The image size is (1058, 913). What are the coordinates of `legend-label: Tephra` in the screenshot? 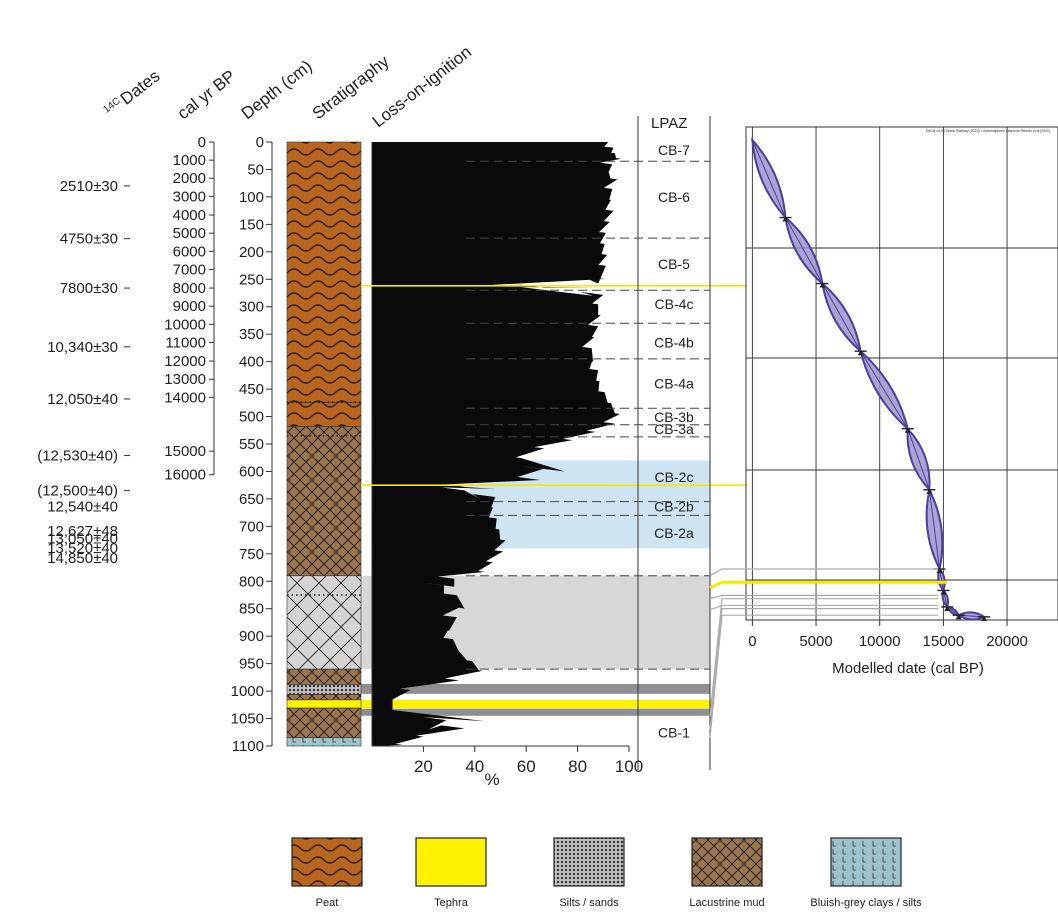 It's located at (451, 903).